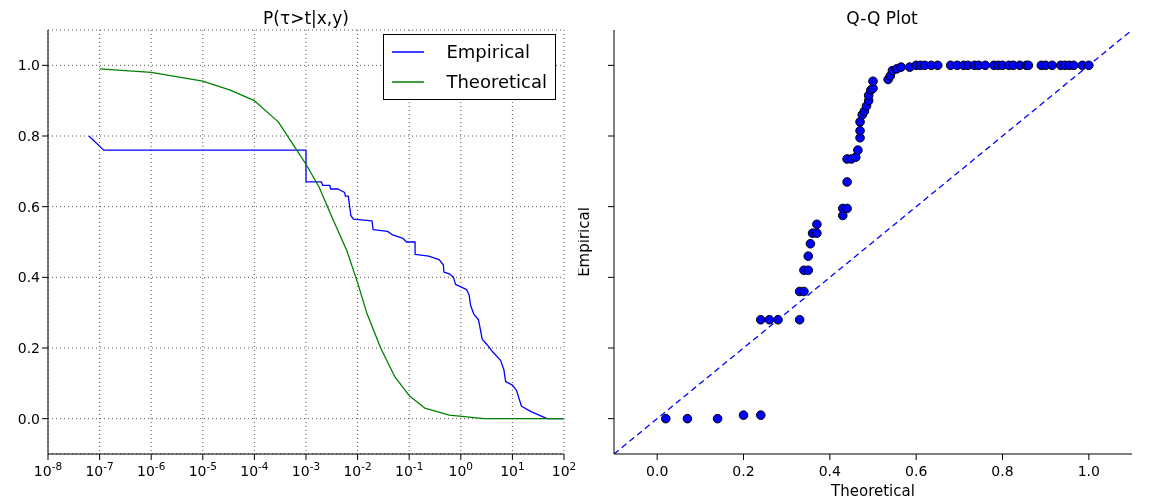  What do you see at coordinates (564, 469) in the screenshot?
I see `x-tick-label: 10$^{2}$` at bounding box center [564, 469].